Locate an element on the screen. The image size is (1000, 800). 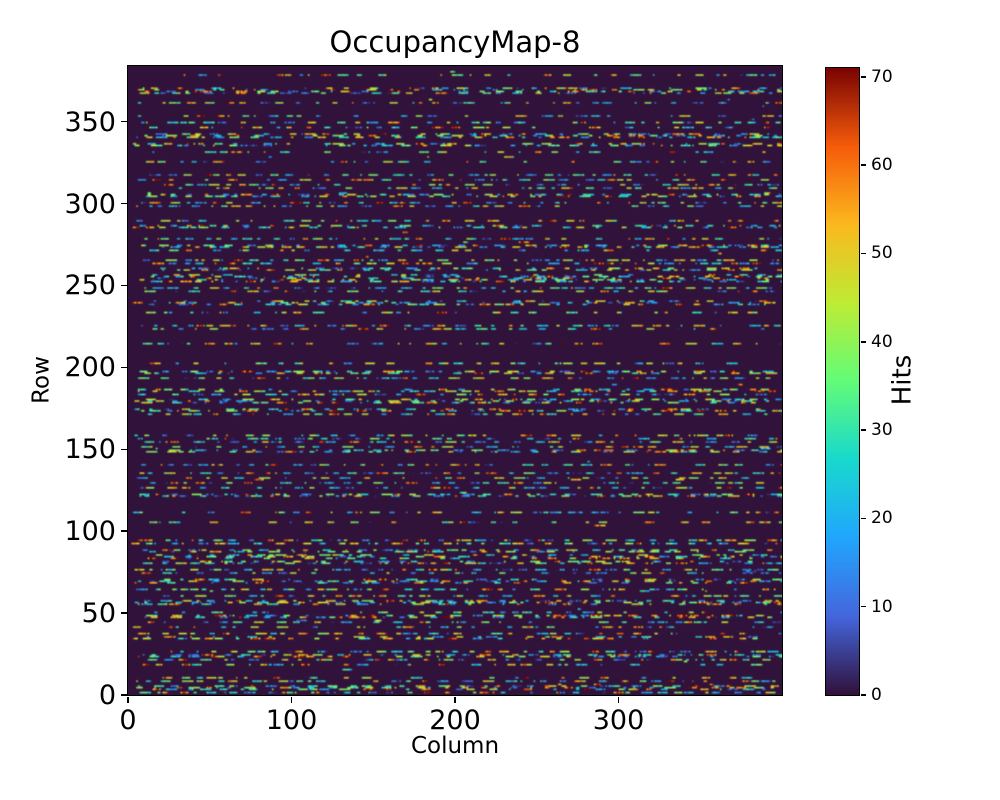
colorbar-label: Hits is located at coordinates (902, 380).